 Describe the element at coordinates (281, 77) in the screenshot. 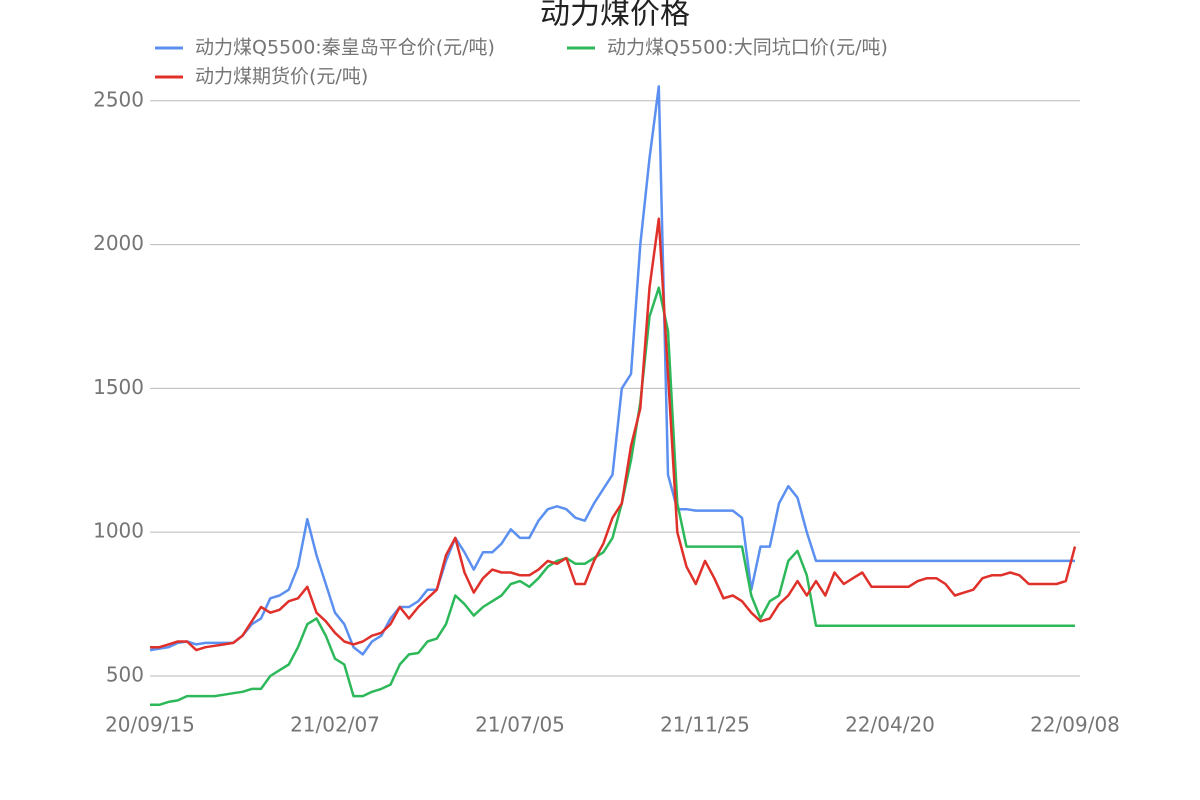

I see `legend-label: 动力煤期货价(元/吨)` at that location.